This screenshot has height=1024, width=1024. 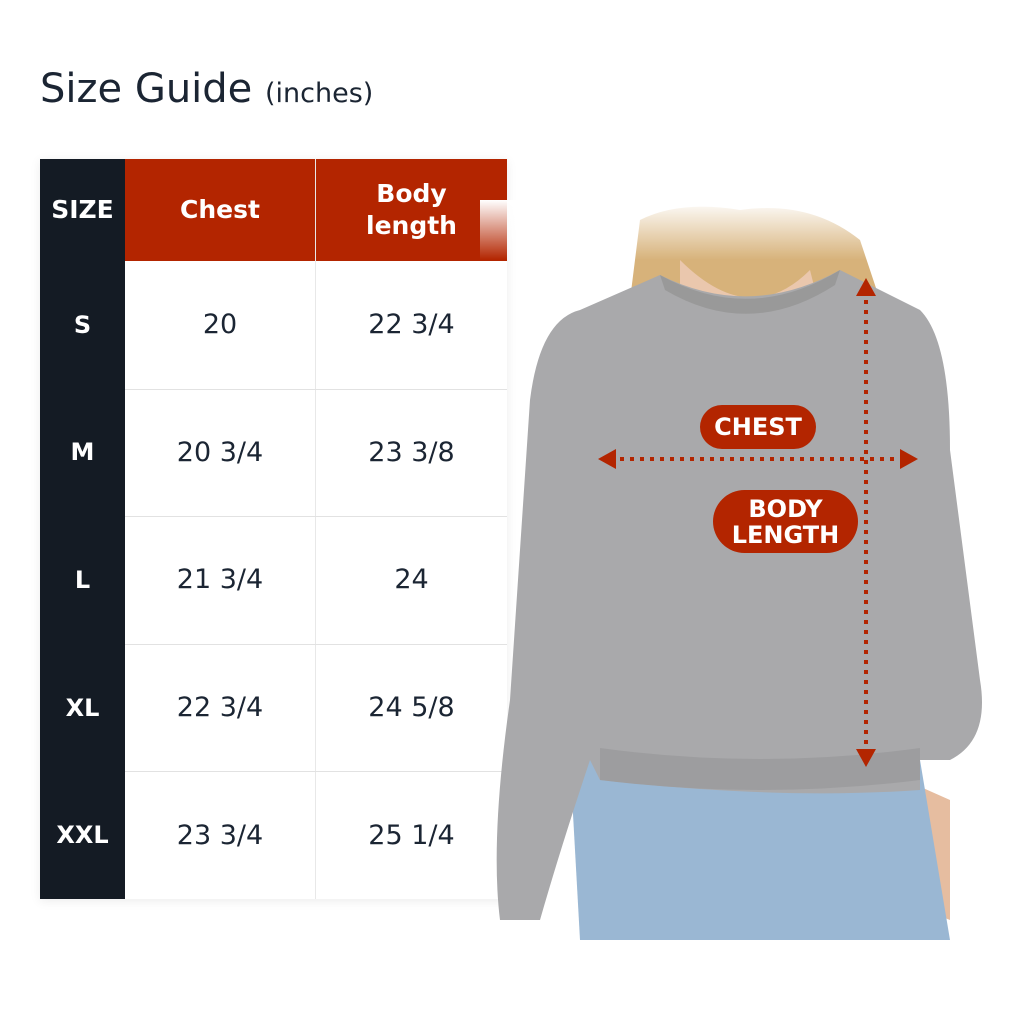 What do you see at coordinates (411, 580) in the screenshot?
I see `cell-body-length: 24` at bounding box center [411, 580].